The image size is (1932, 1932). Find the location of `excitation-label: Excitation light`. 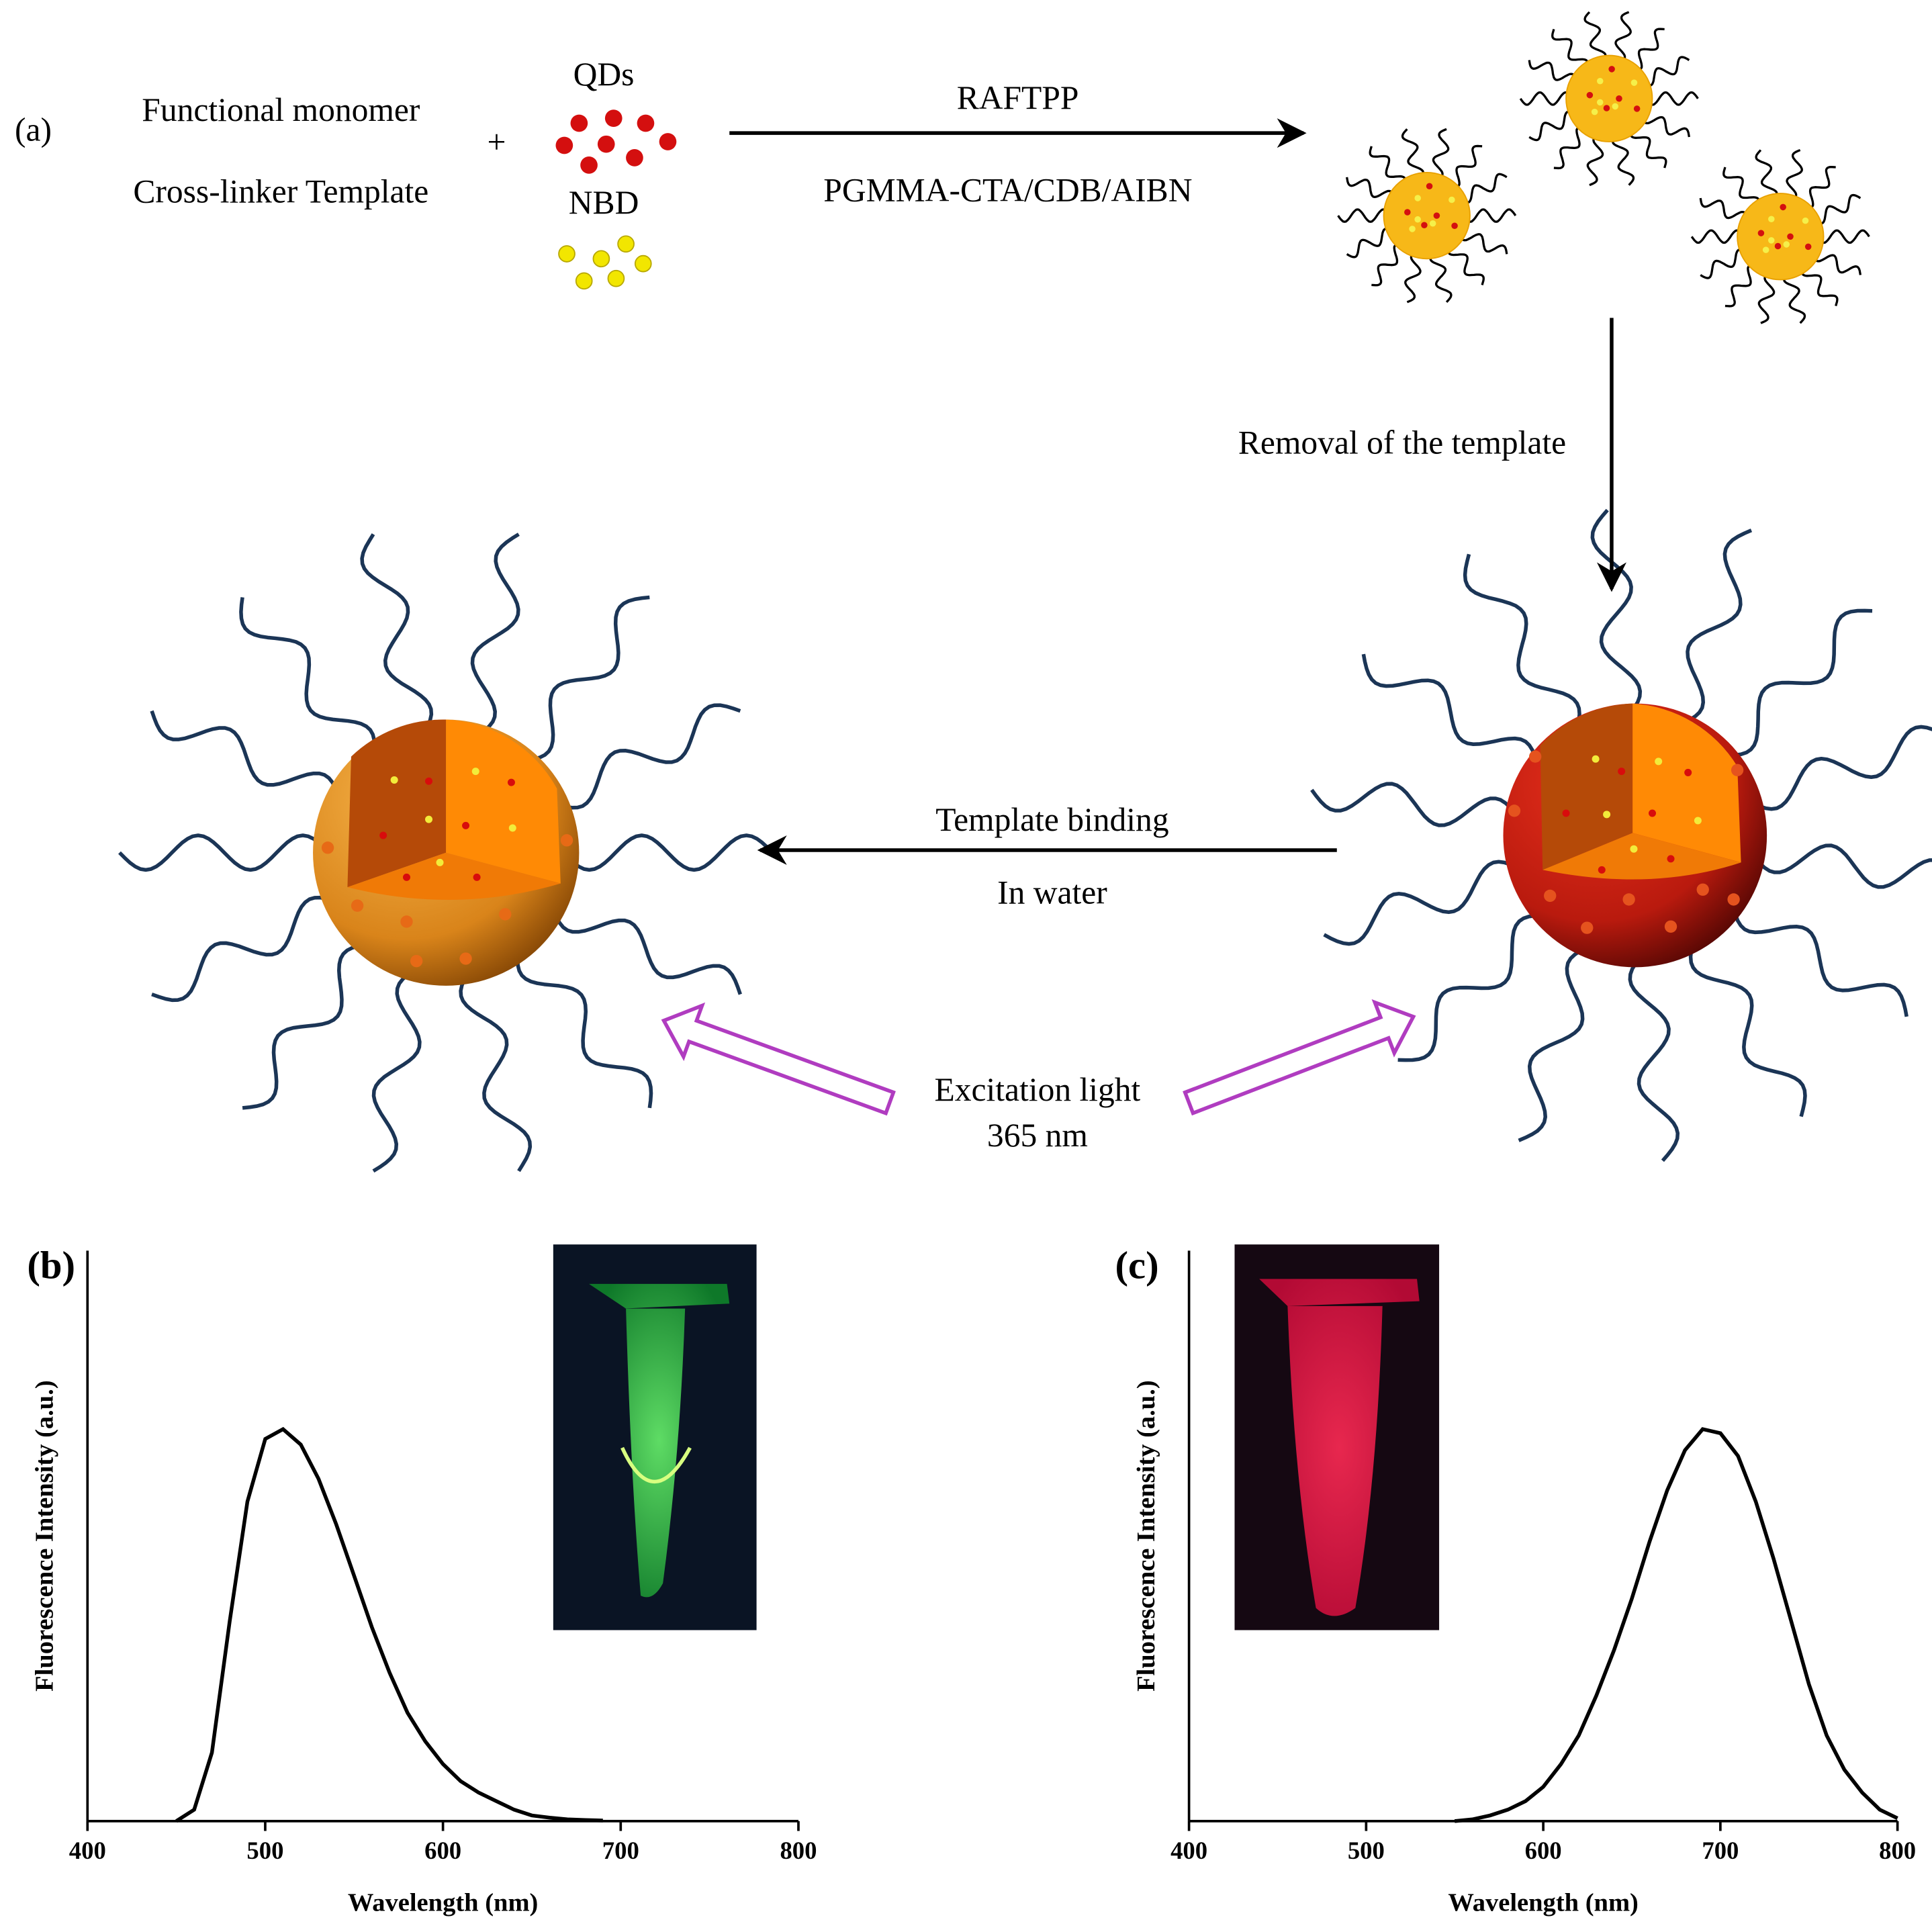

excitation-label: Excitation light is located at coordinates (1038, 1089).